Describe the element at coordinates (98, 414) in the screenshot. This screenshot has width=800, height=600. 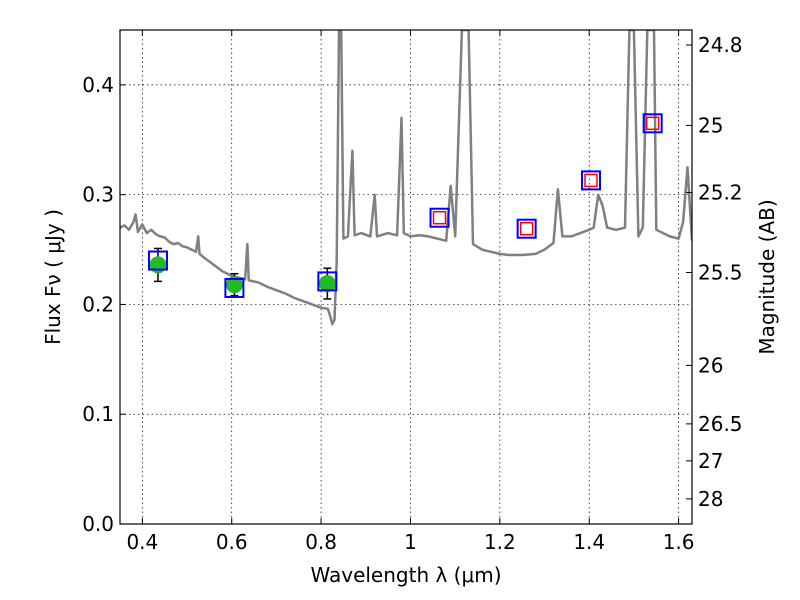
I see `y-tick-label: 0.1` at that location.